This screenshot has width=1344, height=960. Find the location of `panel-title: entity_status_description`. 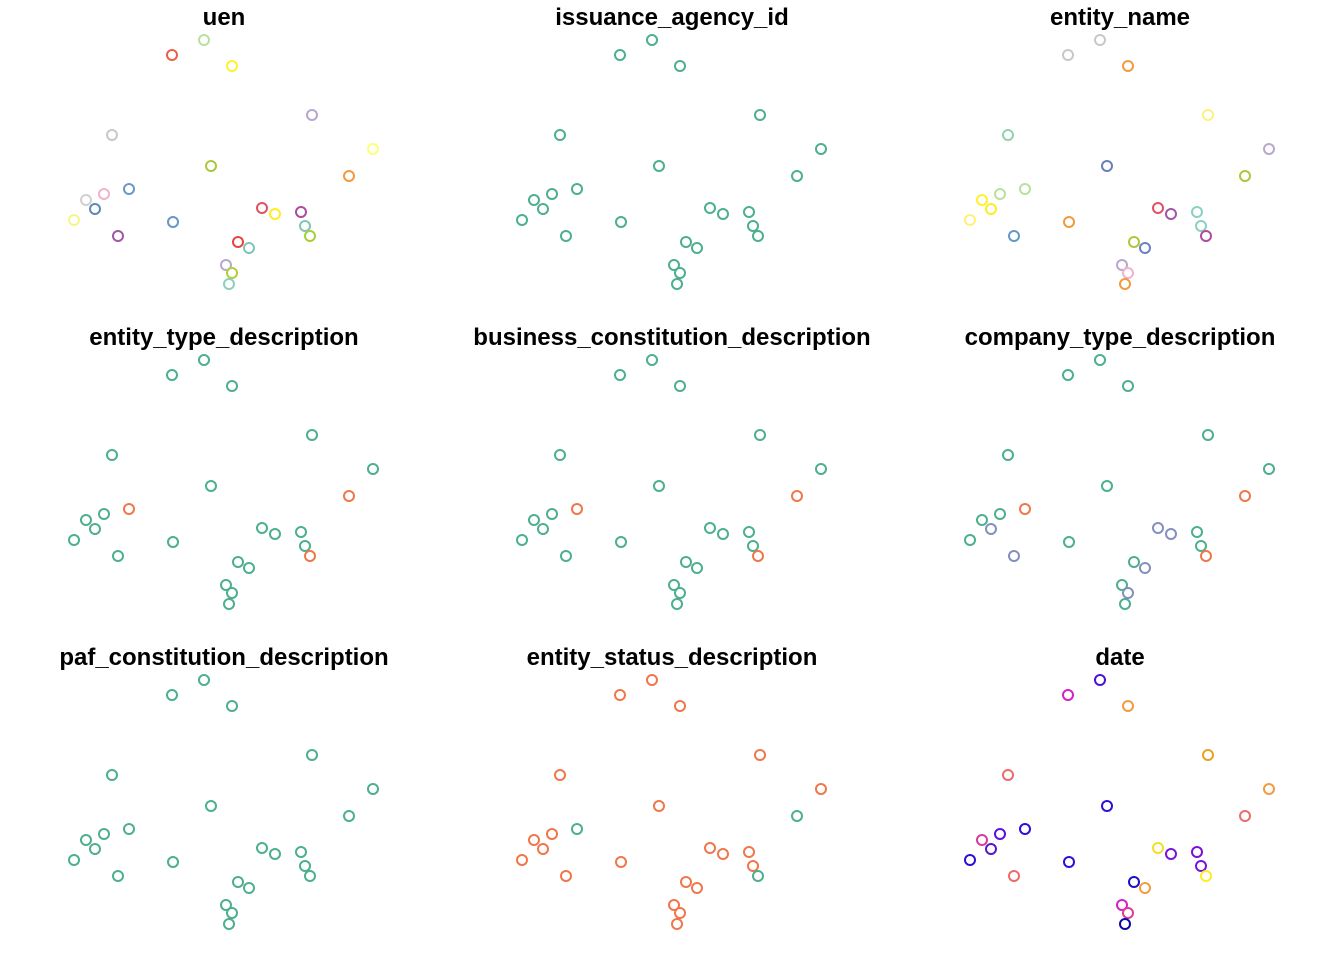

panel-title: entity_status_description is located at coordinates (672, 657).